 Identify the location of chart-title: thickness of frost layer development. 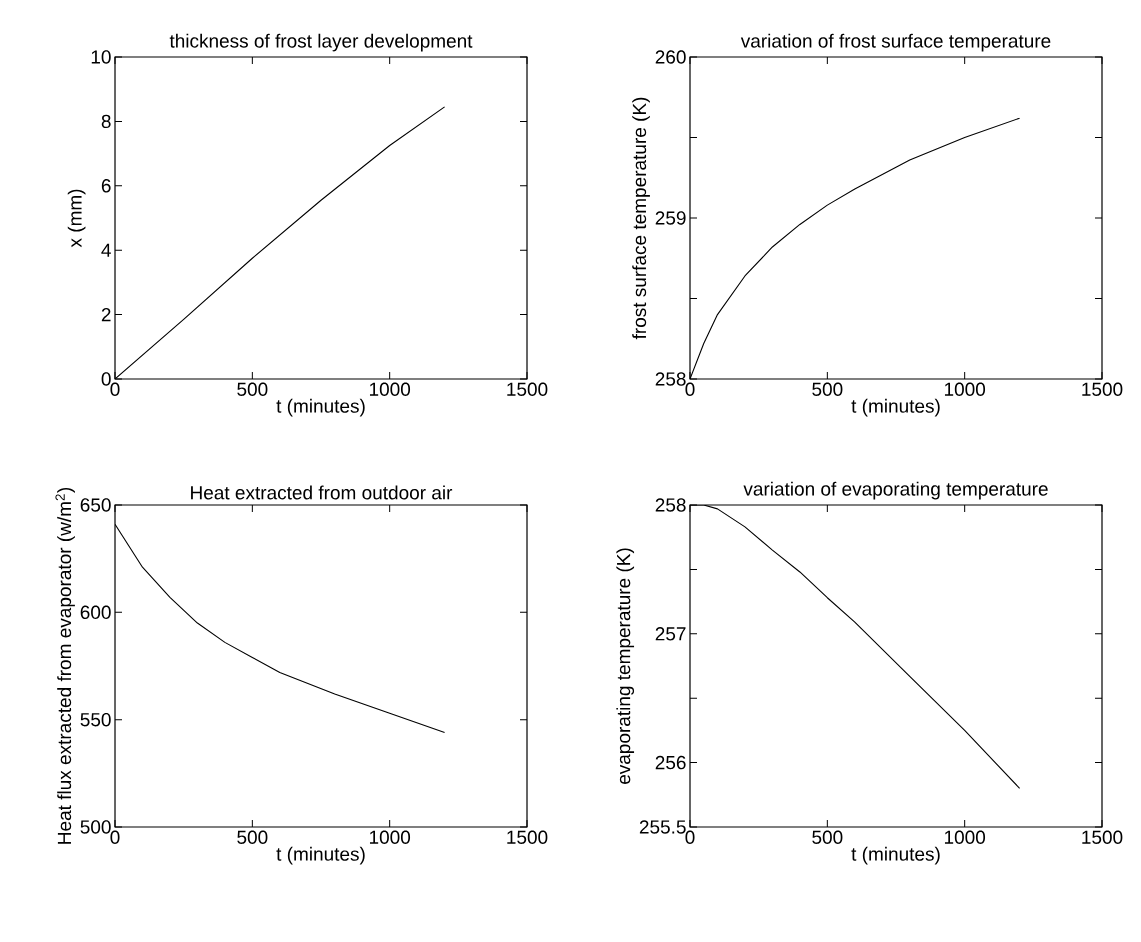
(321, 42).